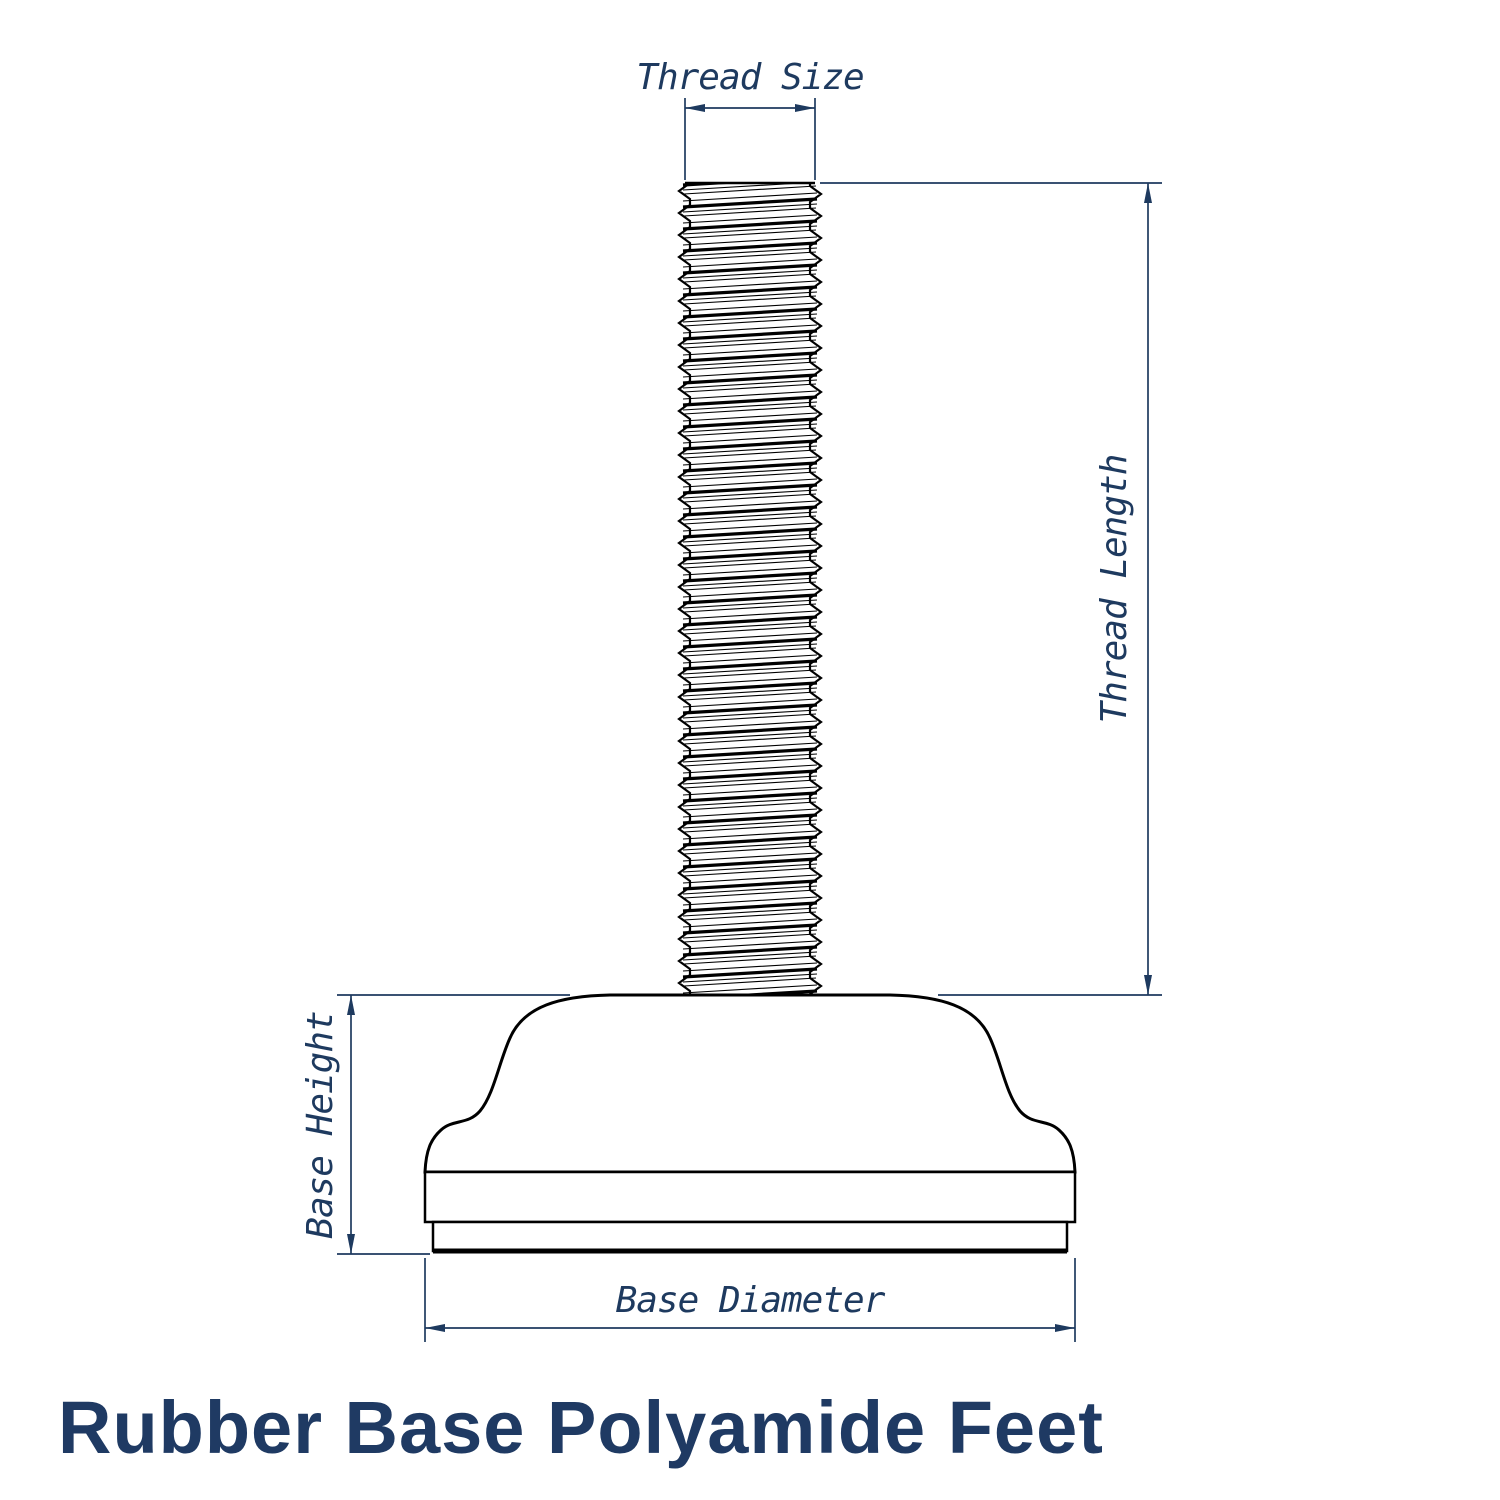 The image size is (1500, 1500). I want to click on dim-base-diameter: Base Diameter, so click(750, 1300).